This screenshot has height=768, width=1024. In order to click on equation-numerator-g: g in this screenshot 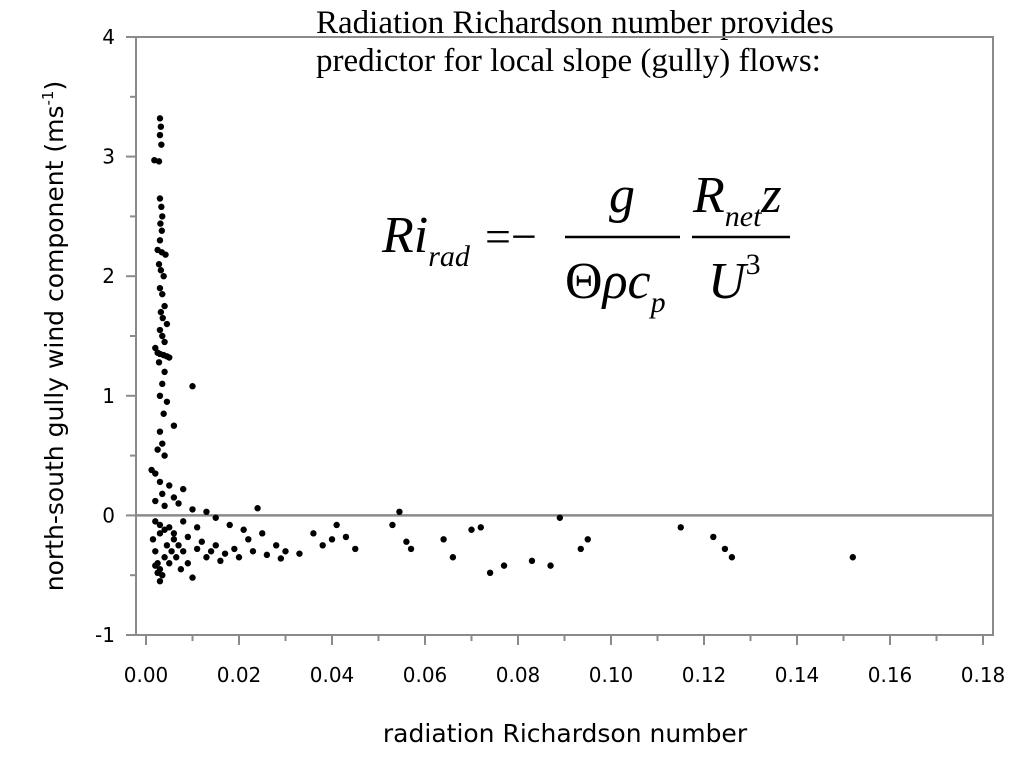, I will do `click(622, 195)`.